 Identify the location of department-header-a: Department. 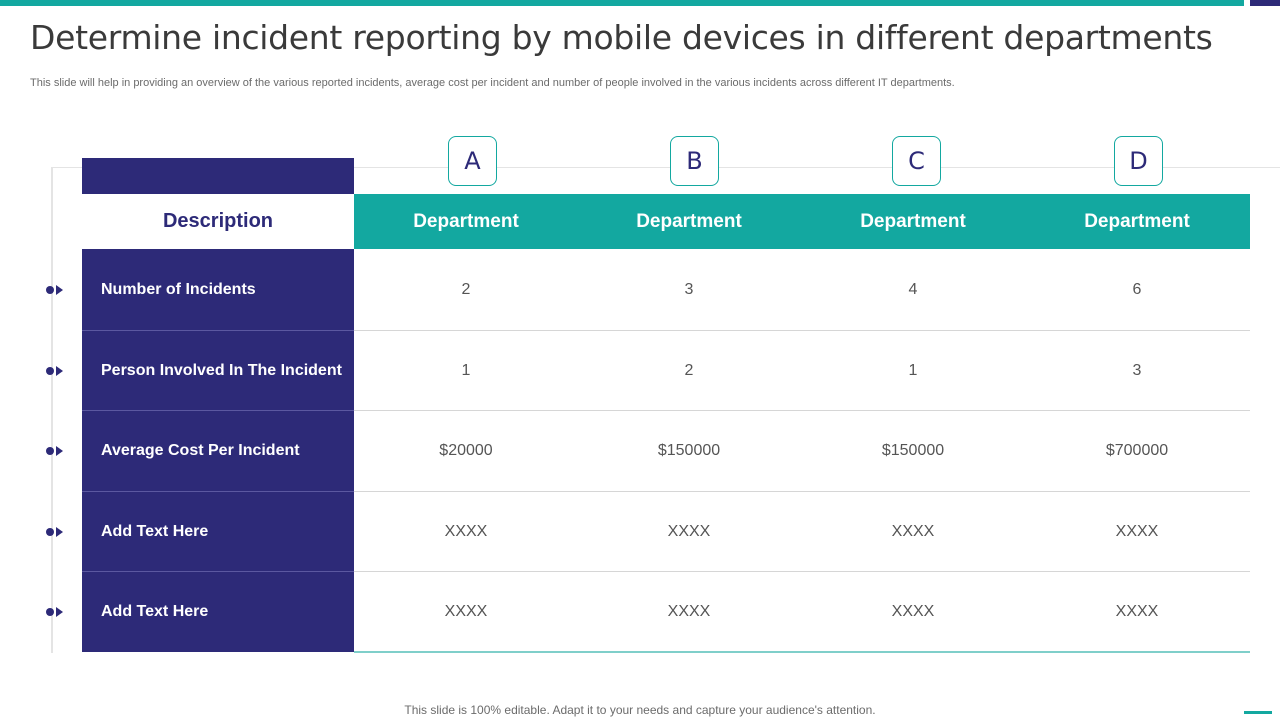
(466, 221).